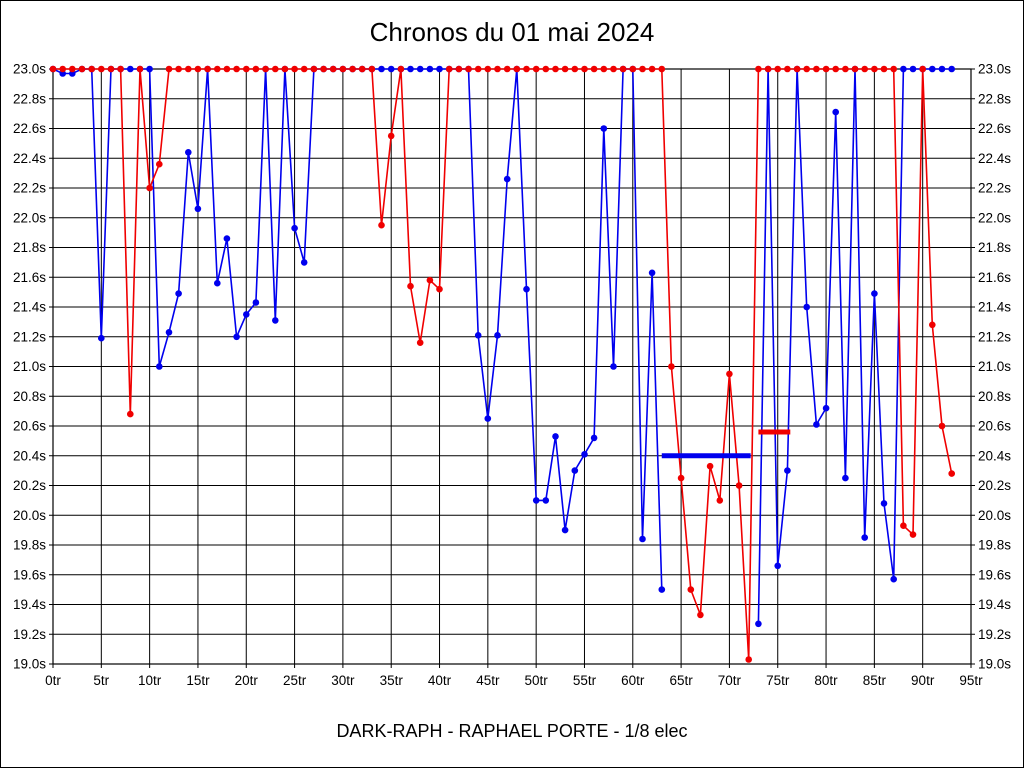  Describe the element at coordinates (994, 574) in the screenshot. I see `y-axis-label-right: 19.6s` at that location.